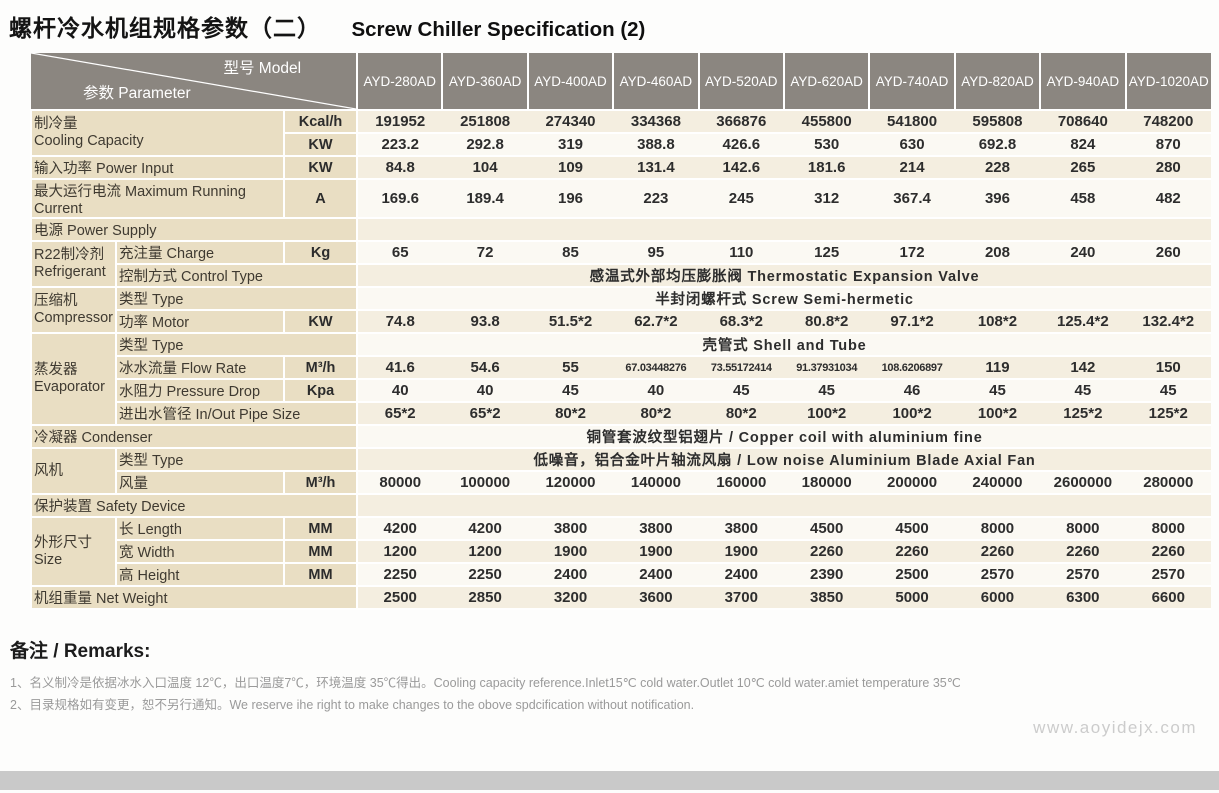  What do you see at coordinates (741, 198) in the screenshot?
I see `value-cell: 245` at bounding box center [741, 198].